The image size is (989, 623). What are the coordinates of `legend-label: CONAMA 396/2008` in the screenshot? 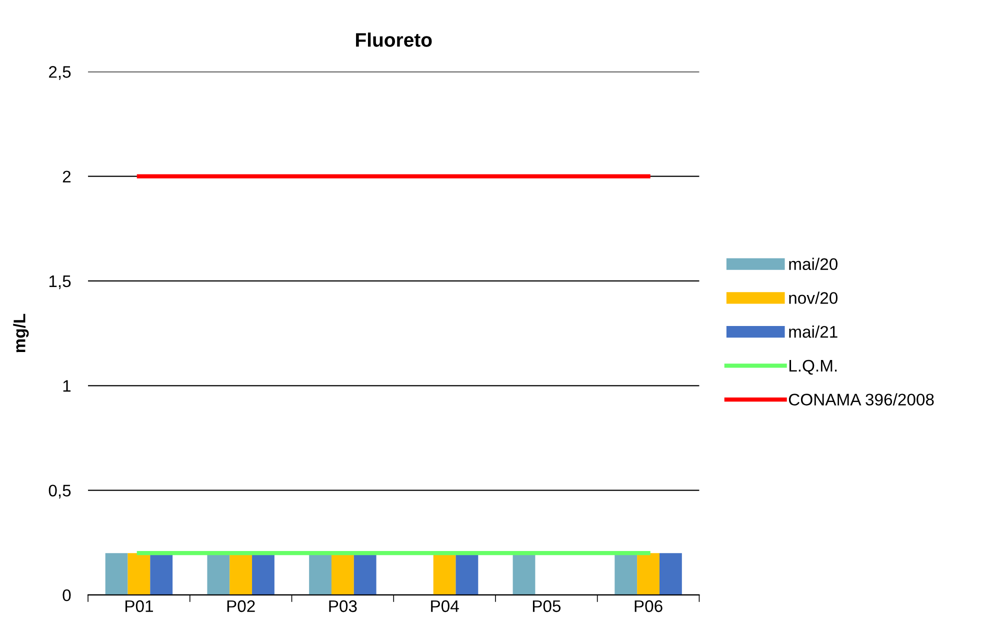 It's located at (861, 399).